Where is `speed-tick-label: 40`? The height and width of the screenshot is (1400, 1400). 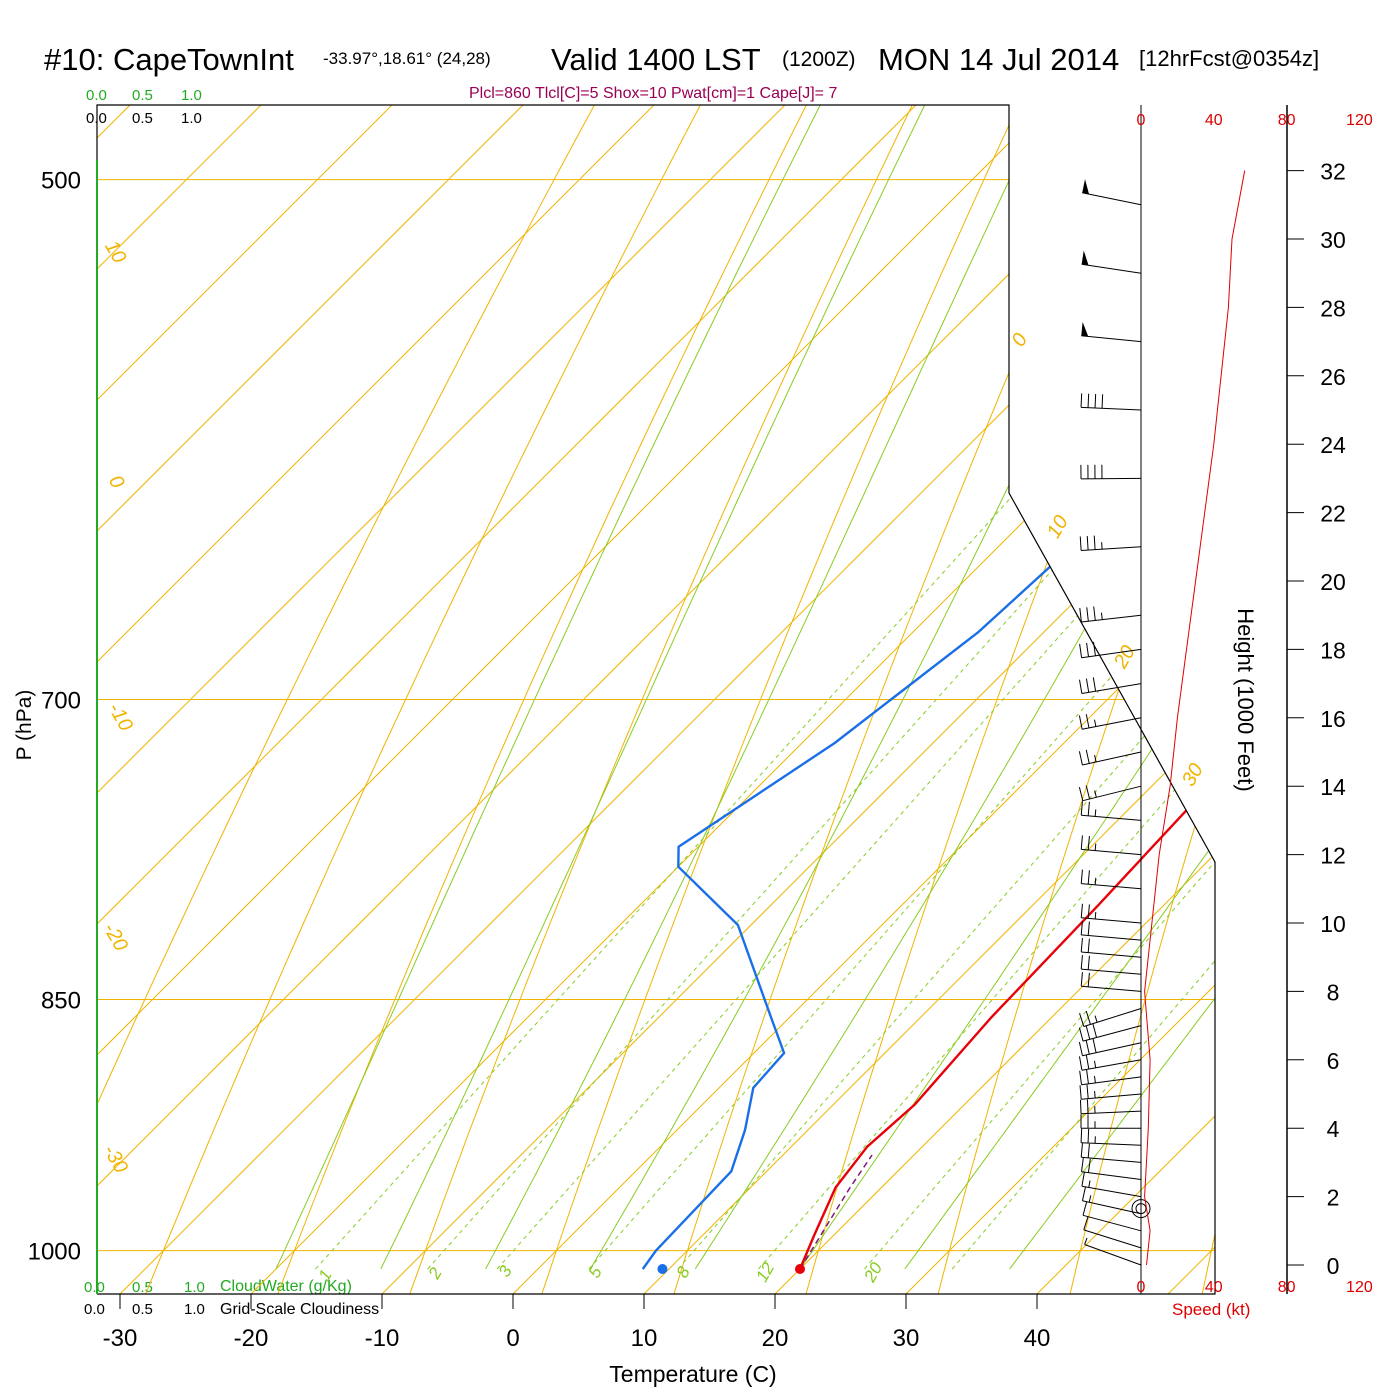
speed-tick-label: 40 is located at coordinates (1214, 1287).